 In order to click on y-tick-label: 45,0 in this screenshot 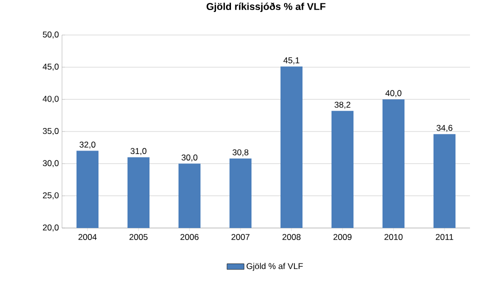, I will do `click(50, 67)`.